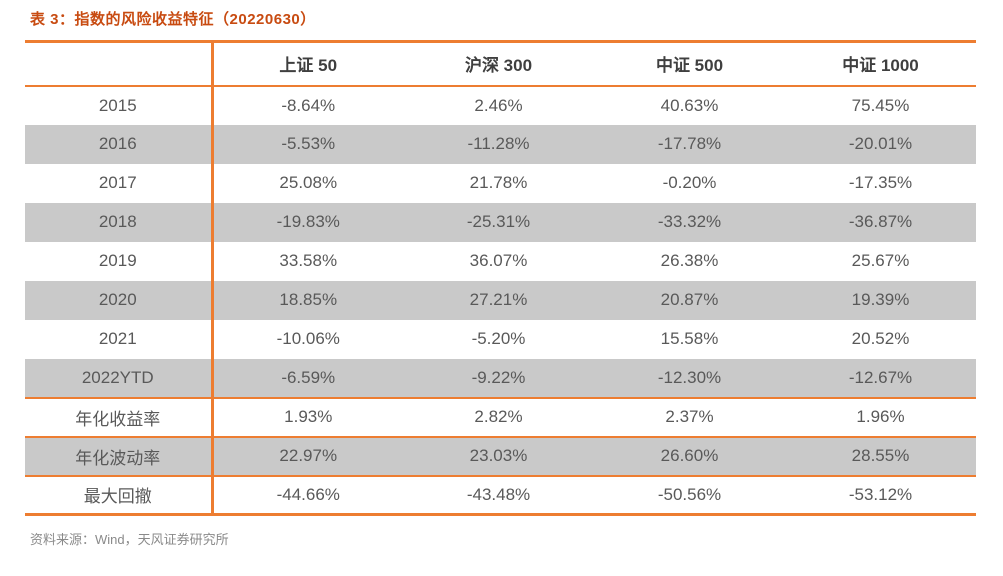  I want to click on data-cell: 26.38%, so click(689, 260).